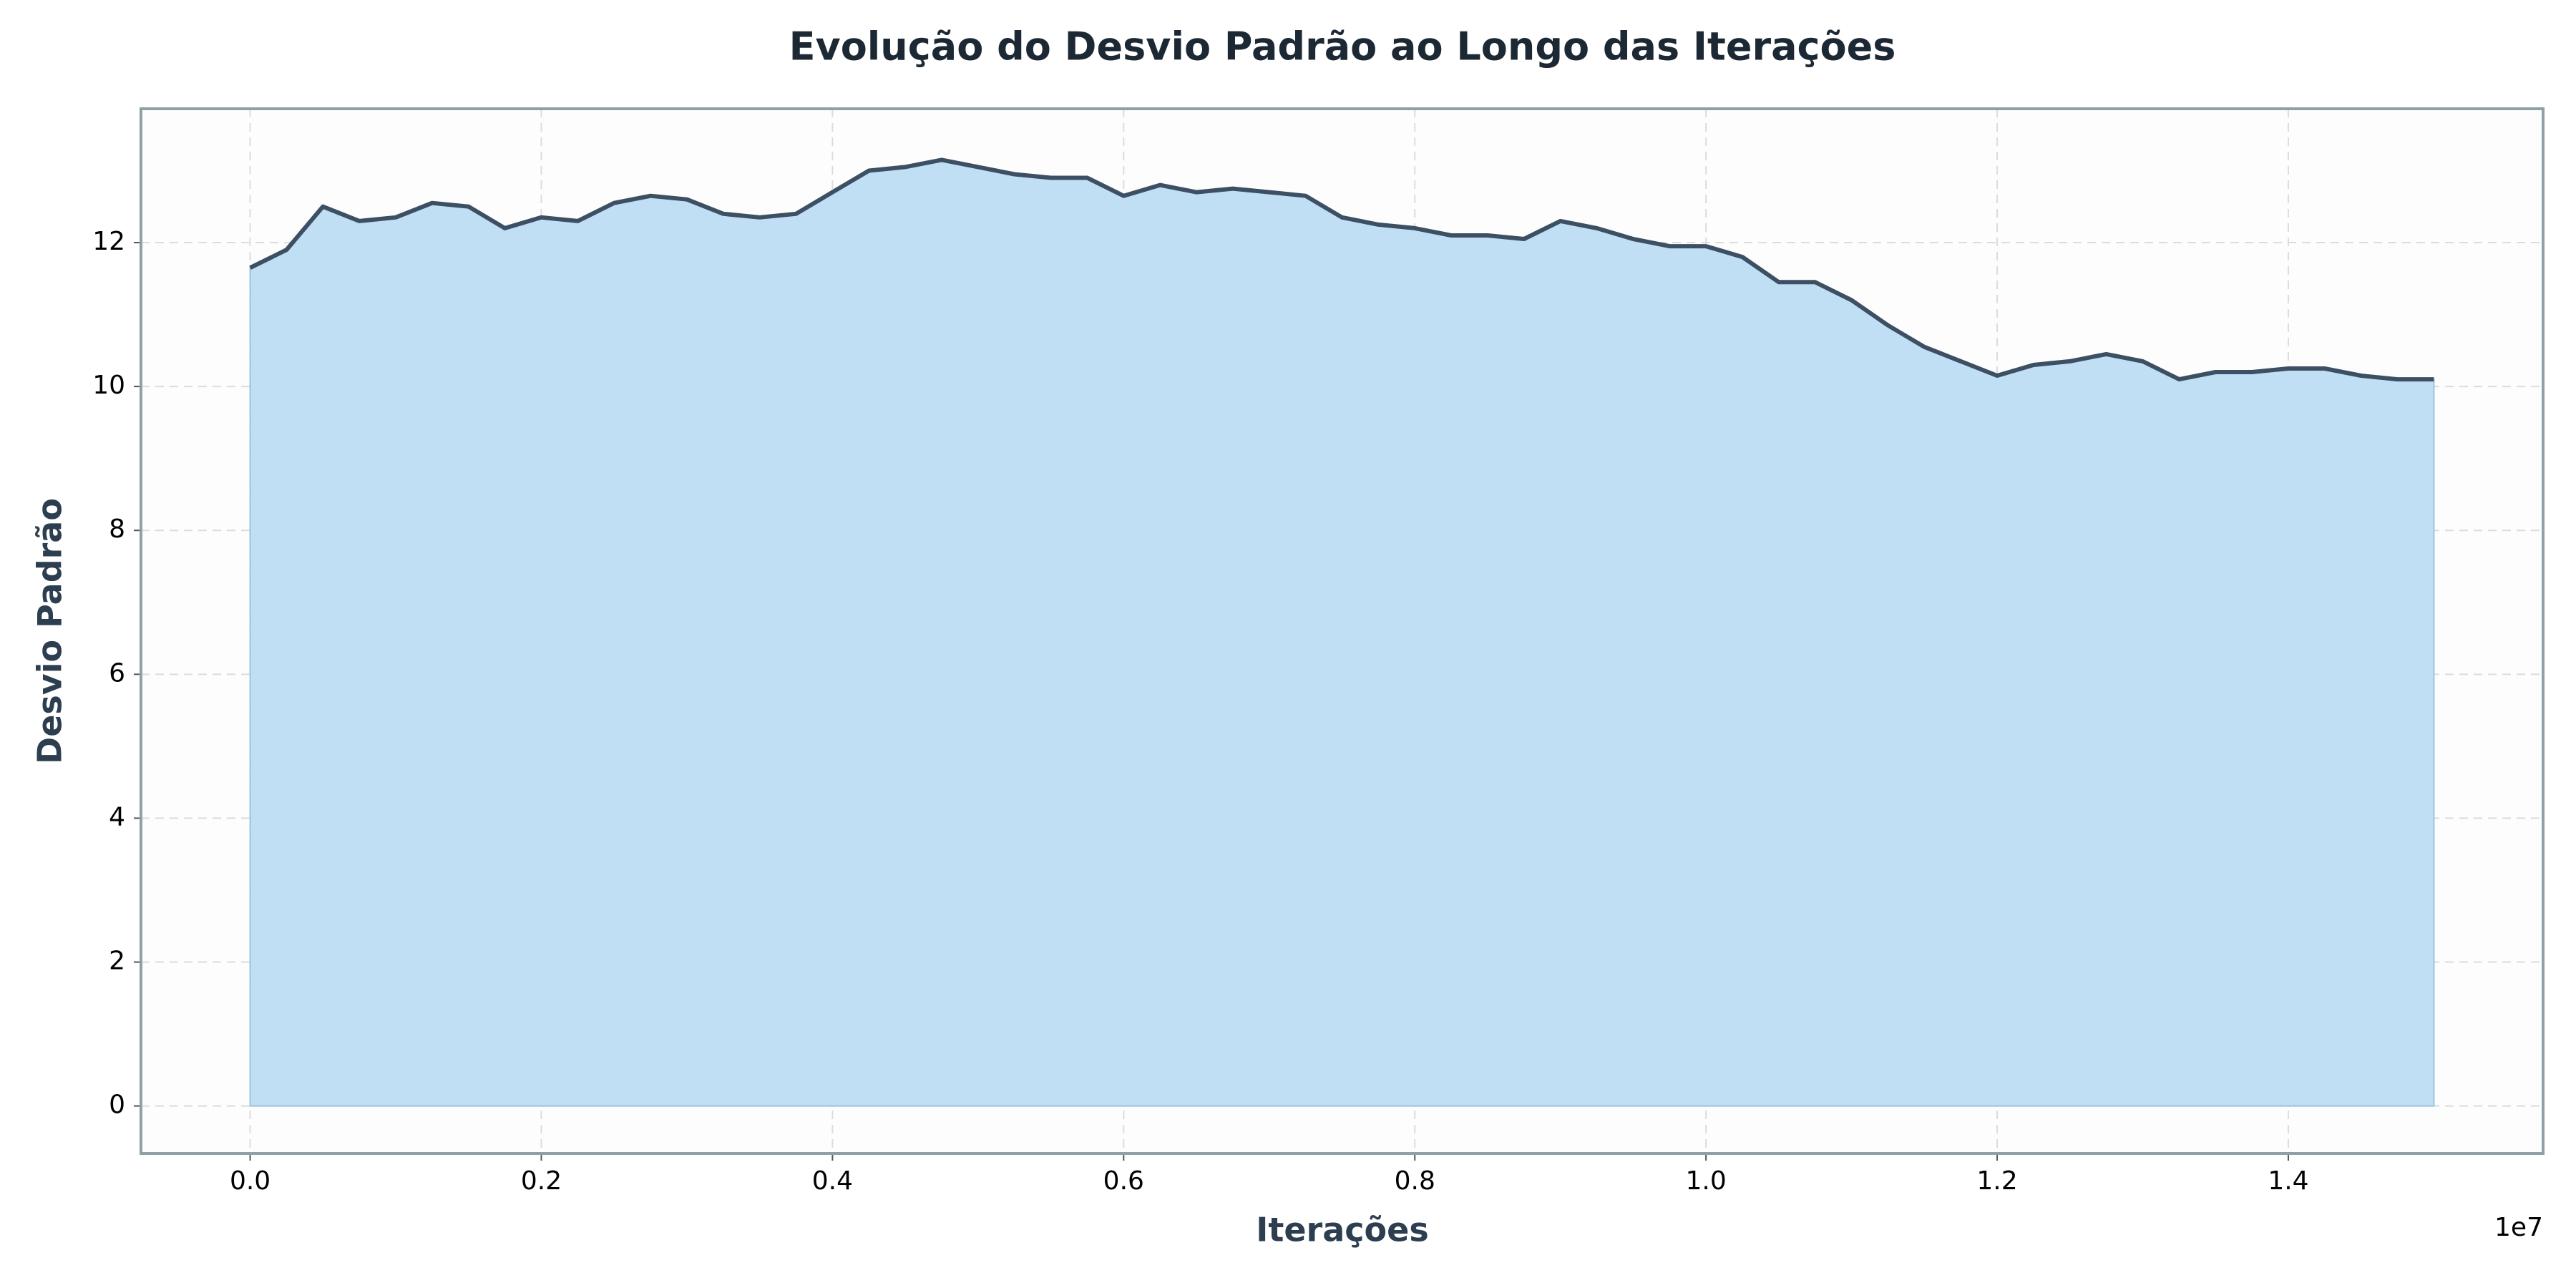 This screenshot has width=2576, height=1288. Describe the element at coordinates (541, 1181) in the screenshot. I see `x-tick-label: 0.2` at that location.